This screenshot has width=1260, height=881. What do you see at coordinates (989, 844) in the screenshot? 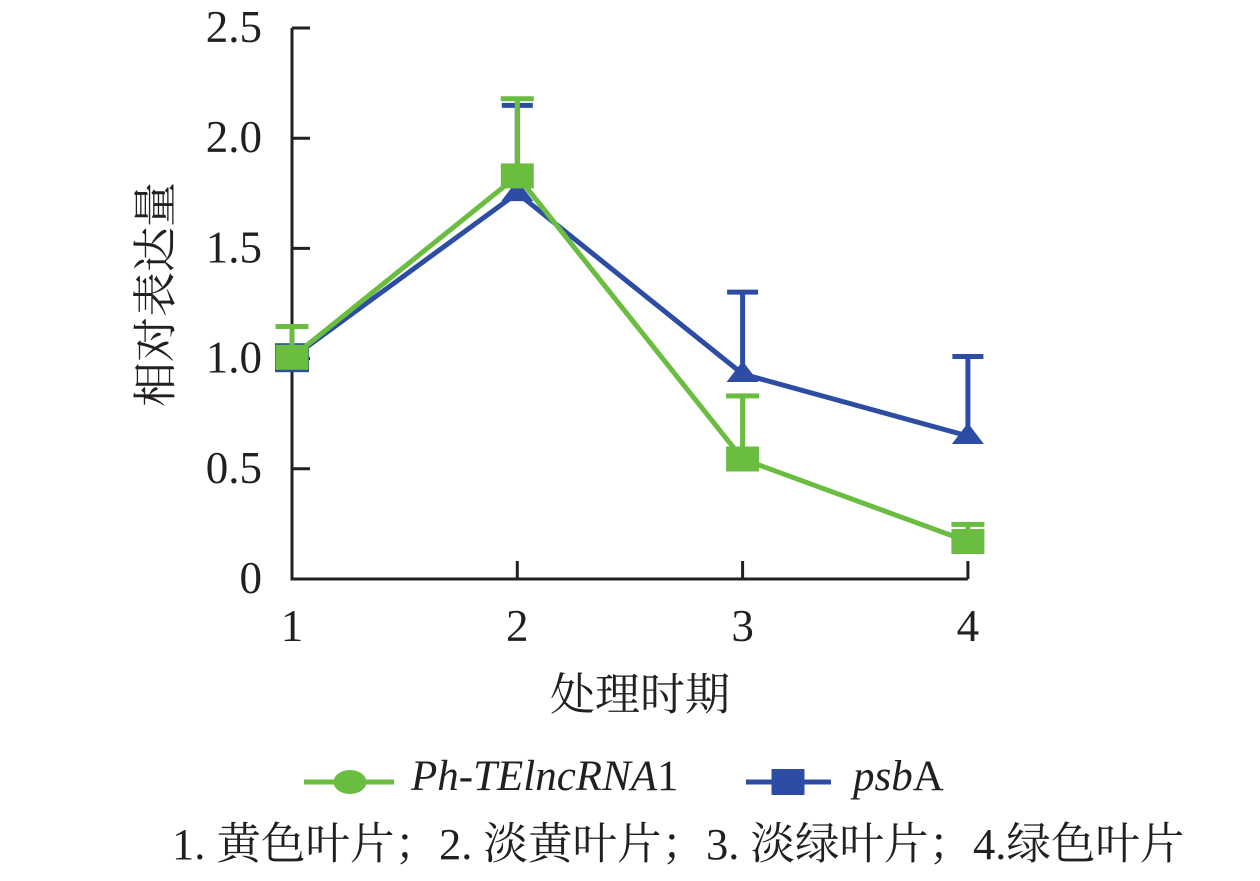
I see `svg-text: 4.` at bounding box center [989, 844].